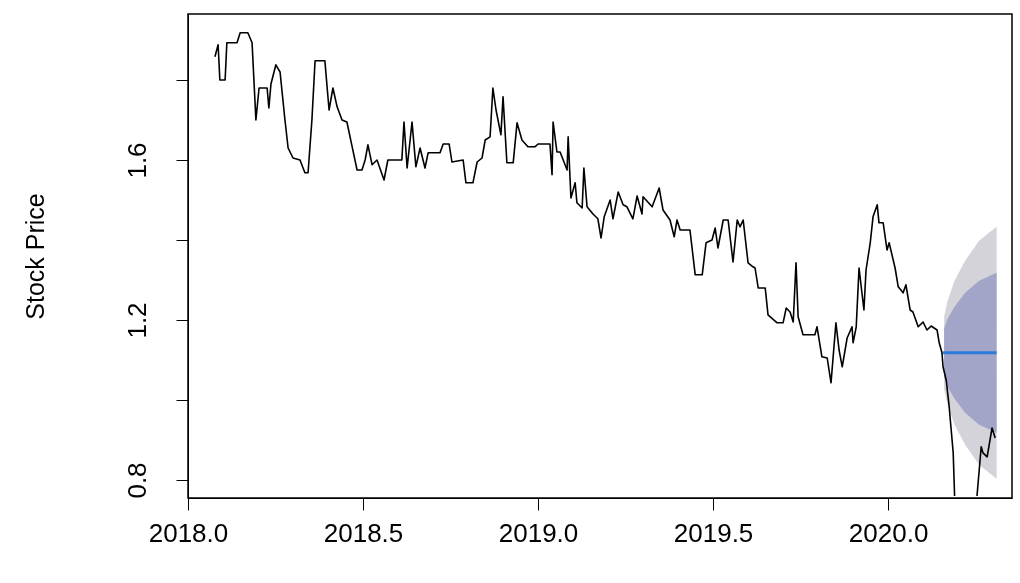 The height and width of the screenshot is (583, 1020). I want to click on y-axis-title: Stock Price, so click(34, 256).